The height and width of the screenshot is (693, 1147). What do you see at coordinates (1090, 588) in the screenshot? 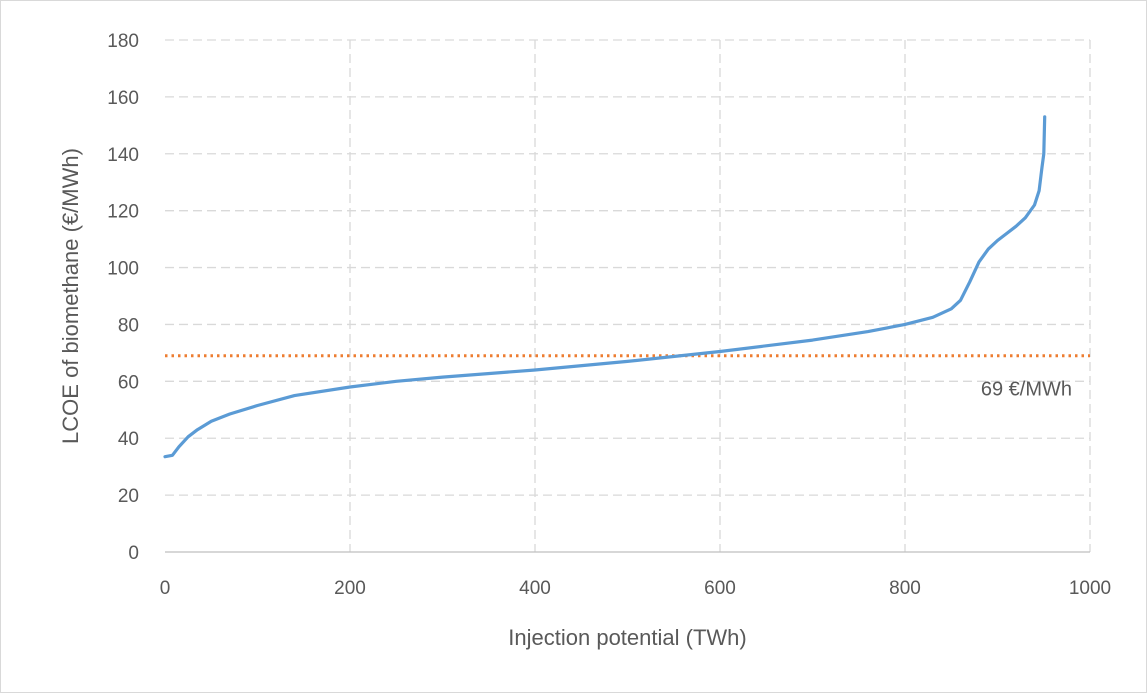
I see `x-tick-label: 1000` at bounding box center [1090, 588].